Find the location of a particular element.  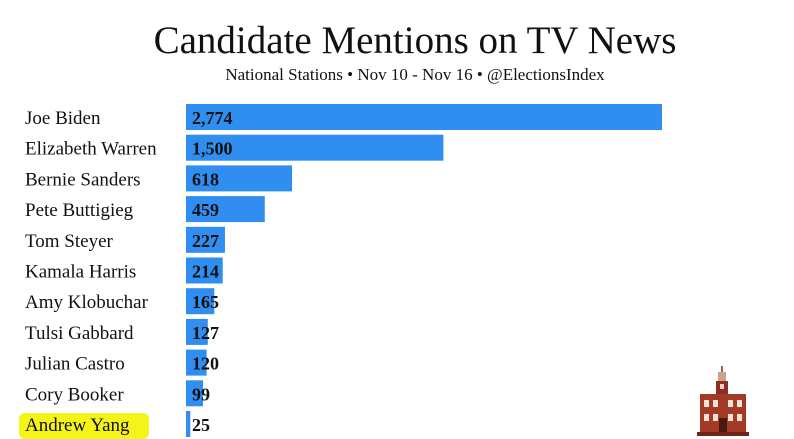

category-label: Andrew Yang is located at coordinates (77, 425).